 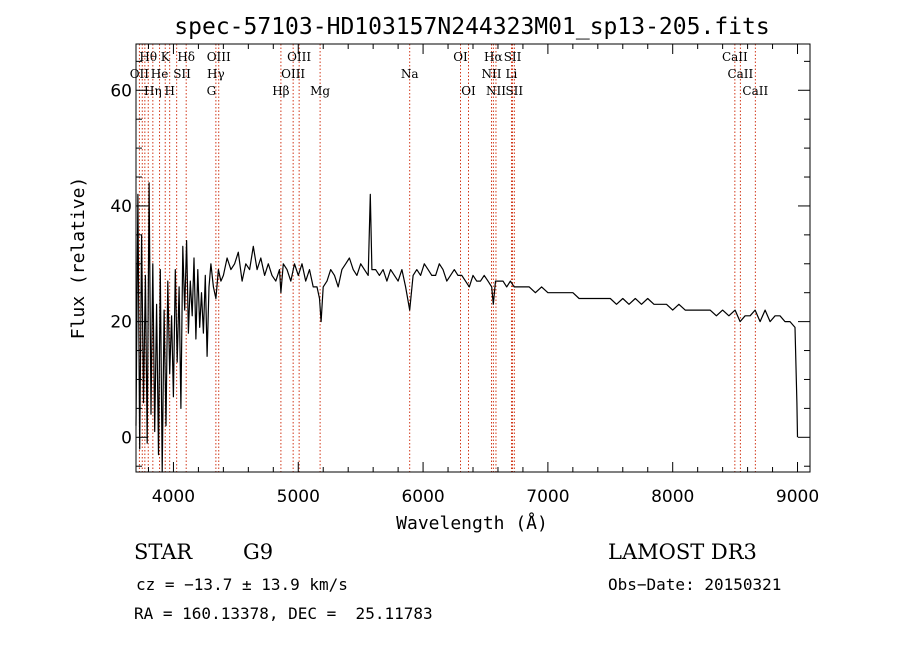 What do you see at coordinates (496, 91) in the screenshot?
I see `line-label-24: NII` at bounding box center [496, 91].